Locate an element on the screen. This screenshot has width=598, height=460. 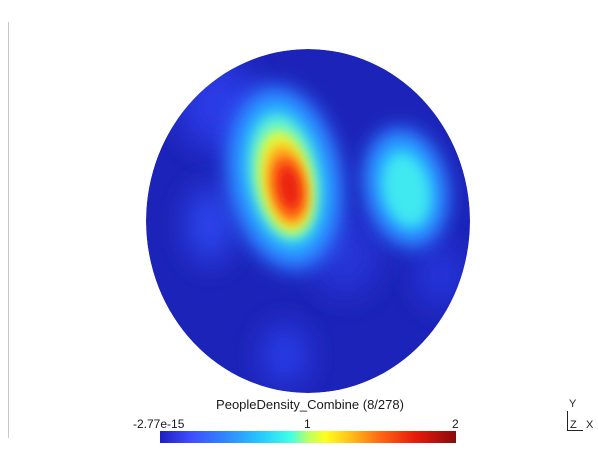
axis-z-label: Z is located at coordinates (573, 425).